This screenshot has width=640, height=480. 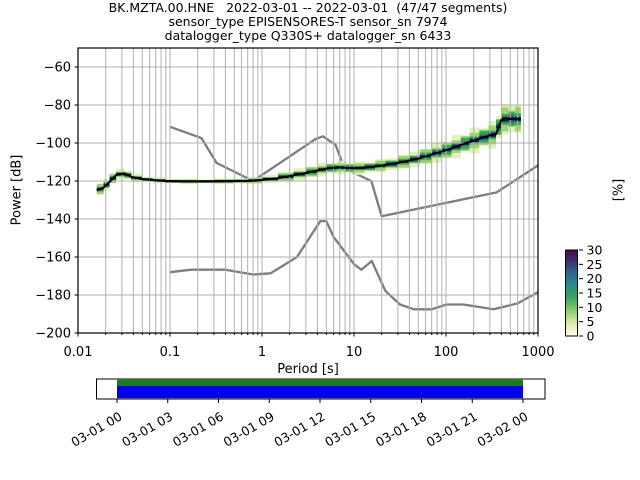 What do you see at coordinates (78, 352) in the screenshot?
I see `x-tick-label: 0.01` at bounding box center [78, 352].